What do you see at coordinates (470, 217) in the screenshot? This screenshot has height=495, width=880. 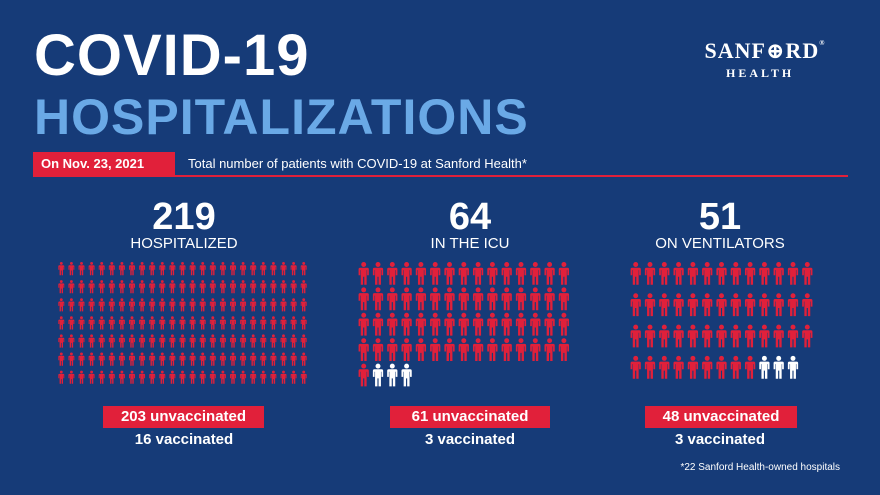 I see `icu-number: 64` at bounding box center [470, 217].